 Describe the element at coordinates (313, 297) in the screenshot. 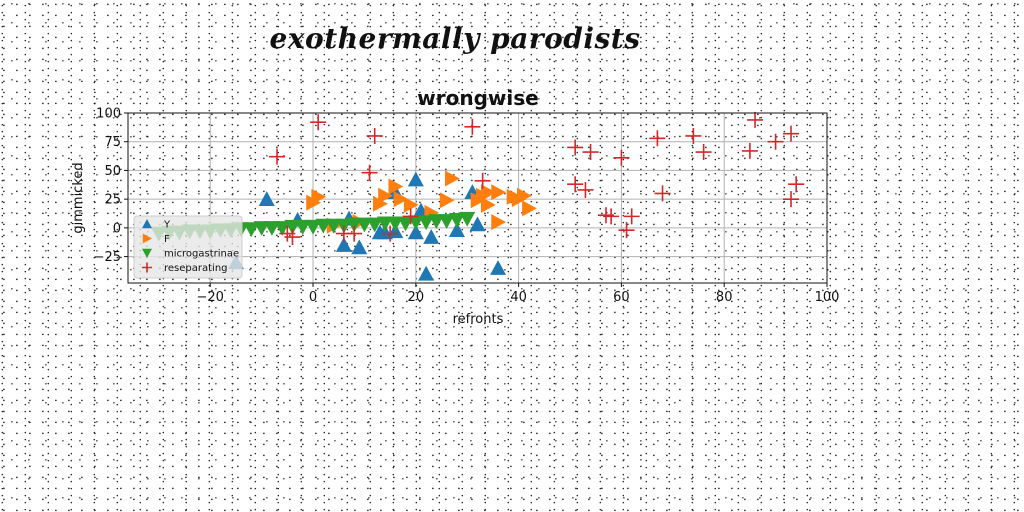

I see `x-tick-label: 0` at that location.